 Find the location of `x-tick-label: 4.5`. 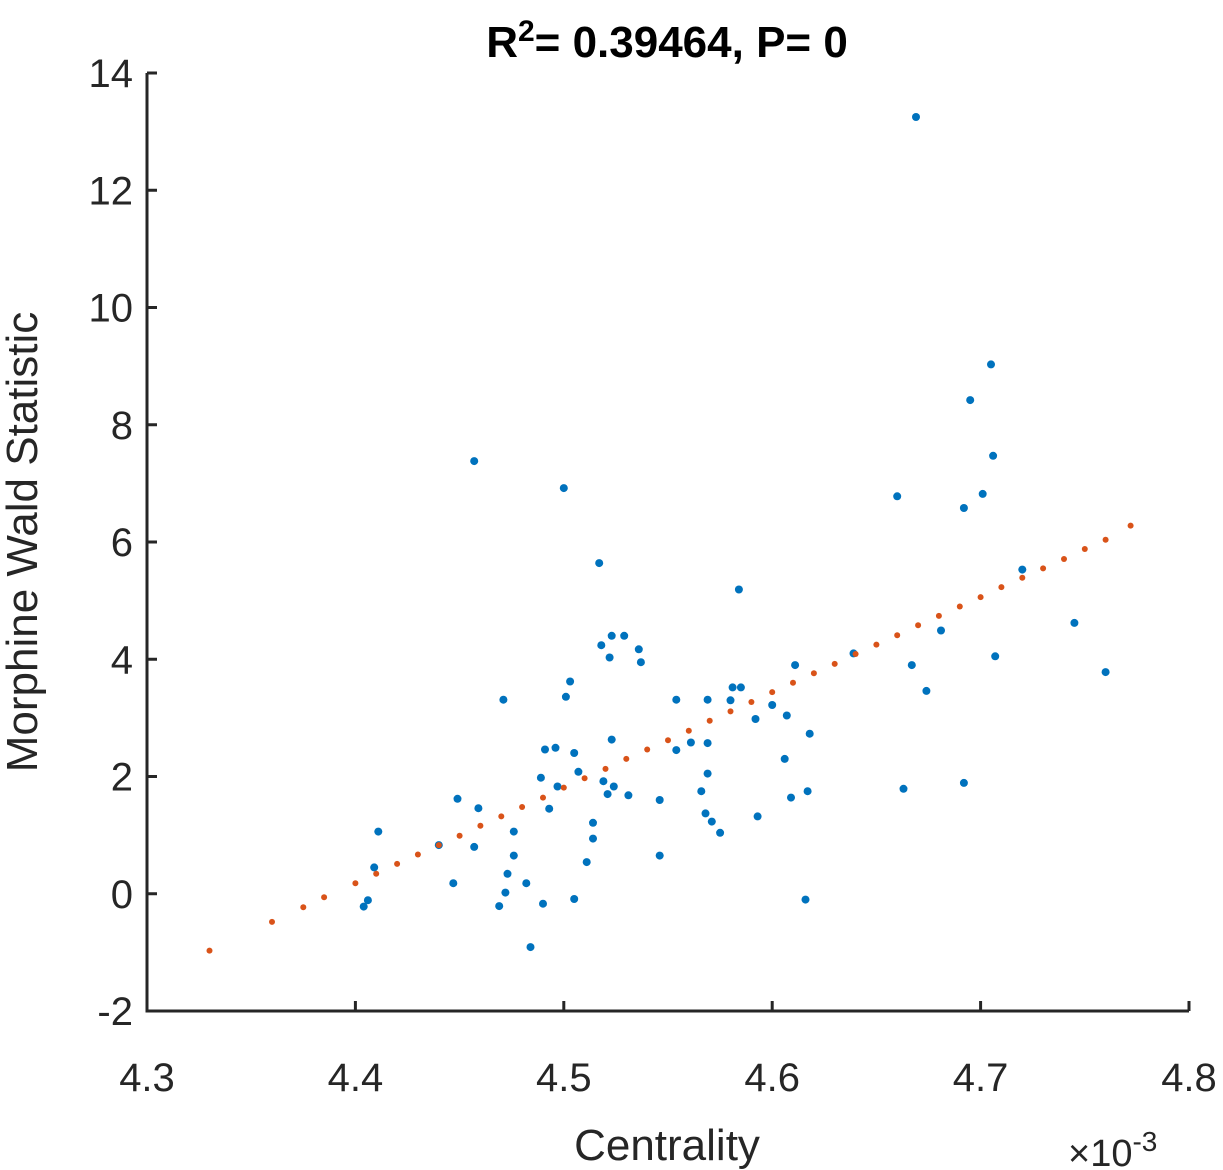

x-tick-label: 4.5 is located at coordinates (564, 1078).